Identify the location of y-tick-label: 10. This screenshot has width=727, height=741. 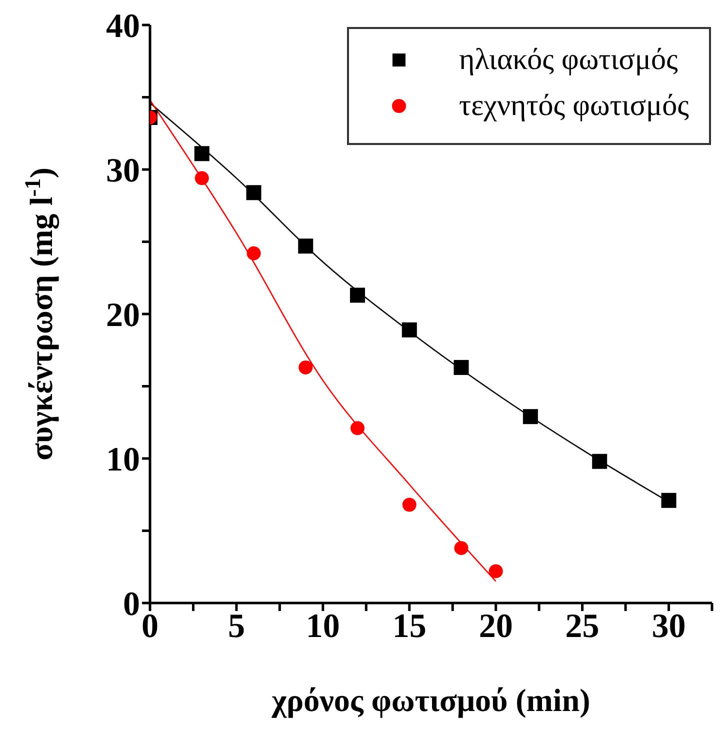
(123, 460).